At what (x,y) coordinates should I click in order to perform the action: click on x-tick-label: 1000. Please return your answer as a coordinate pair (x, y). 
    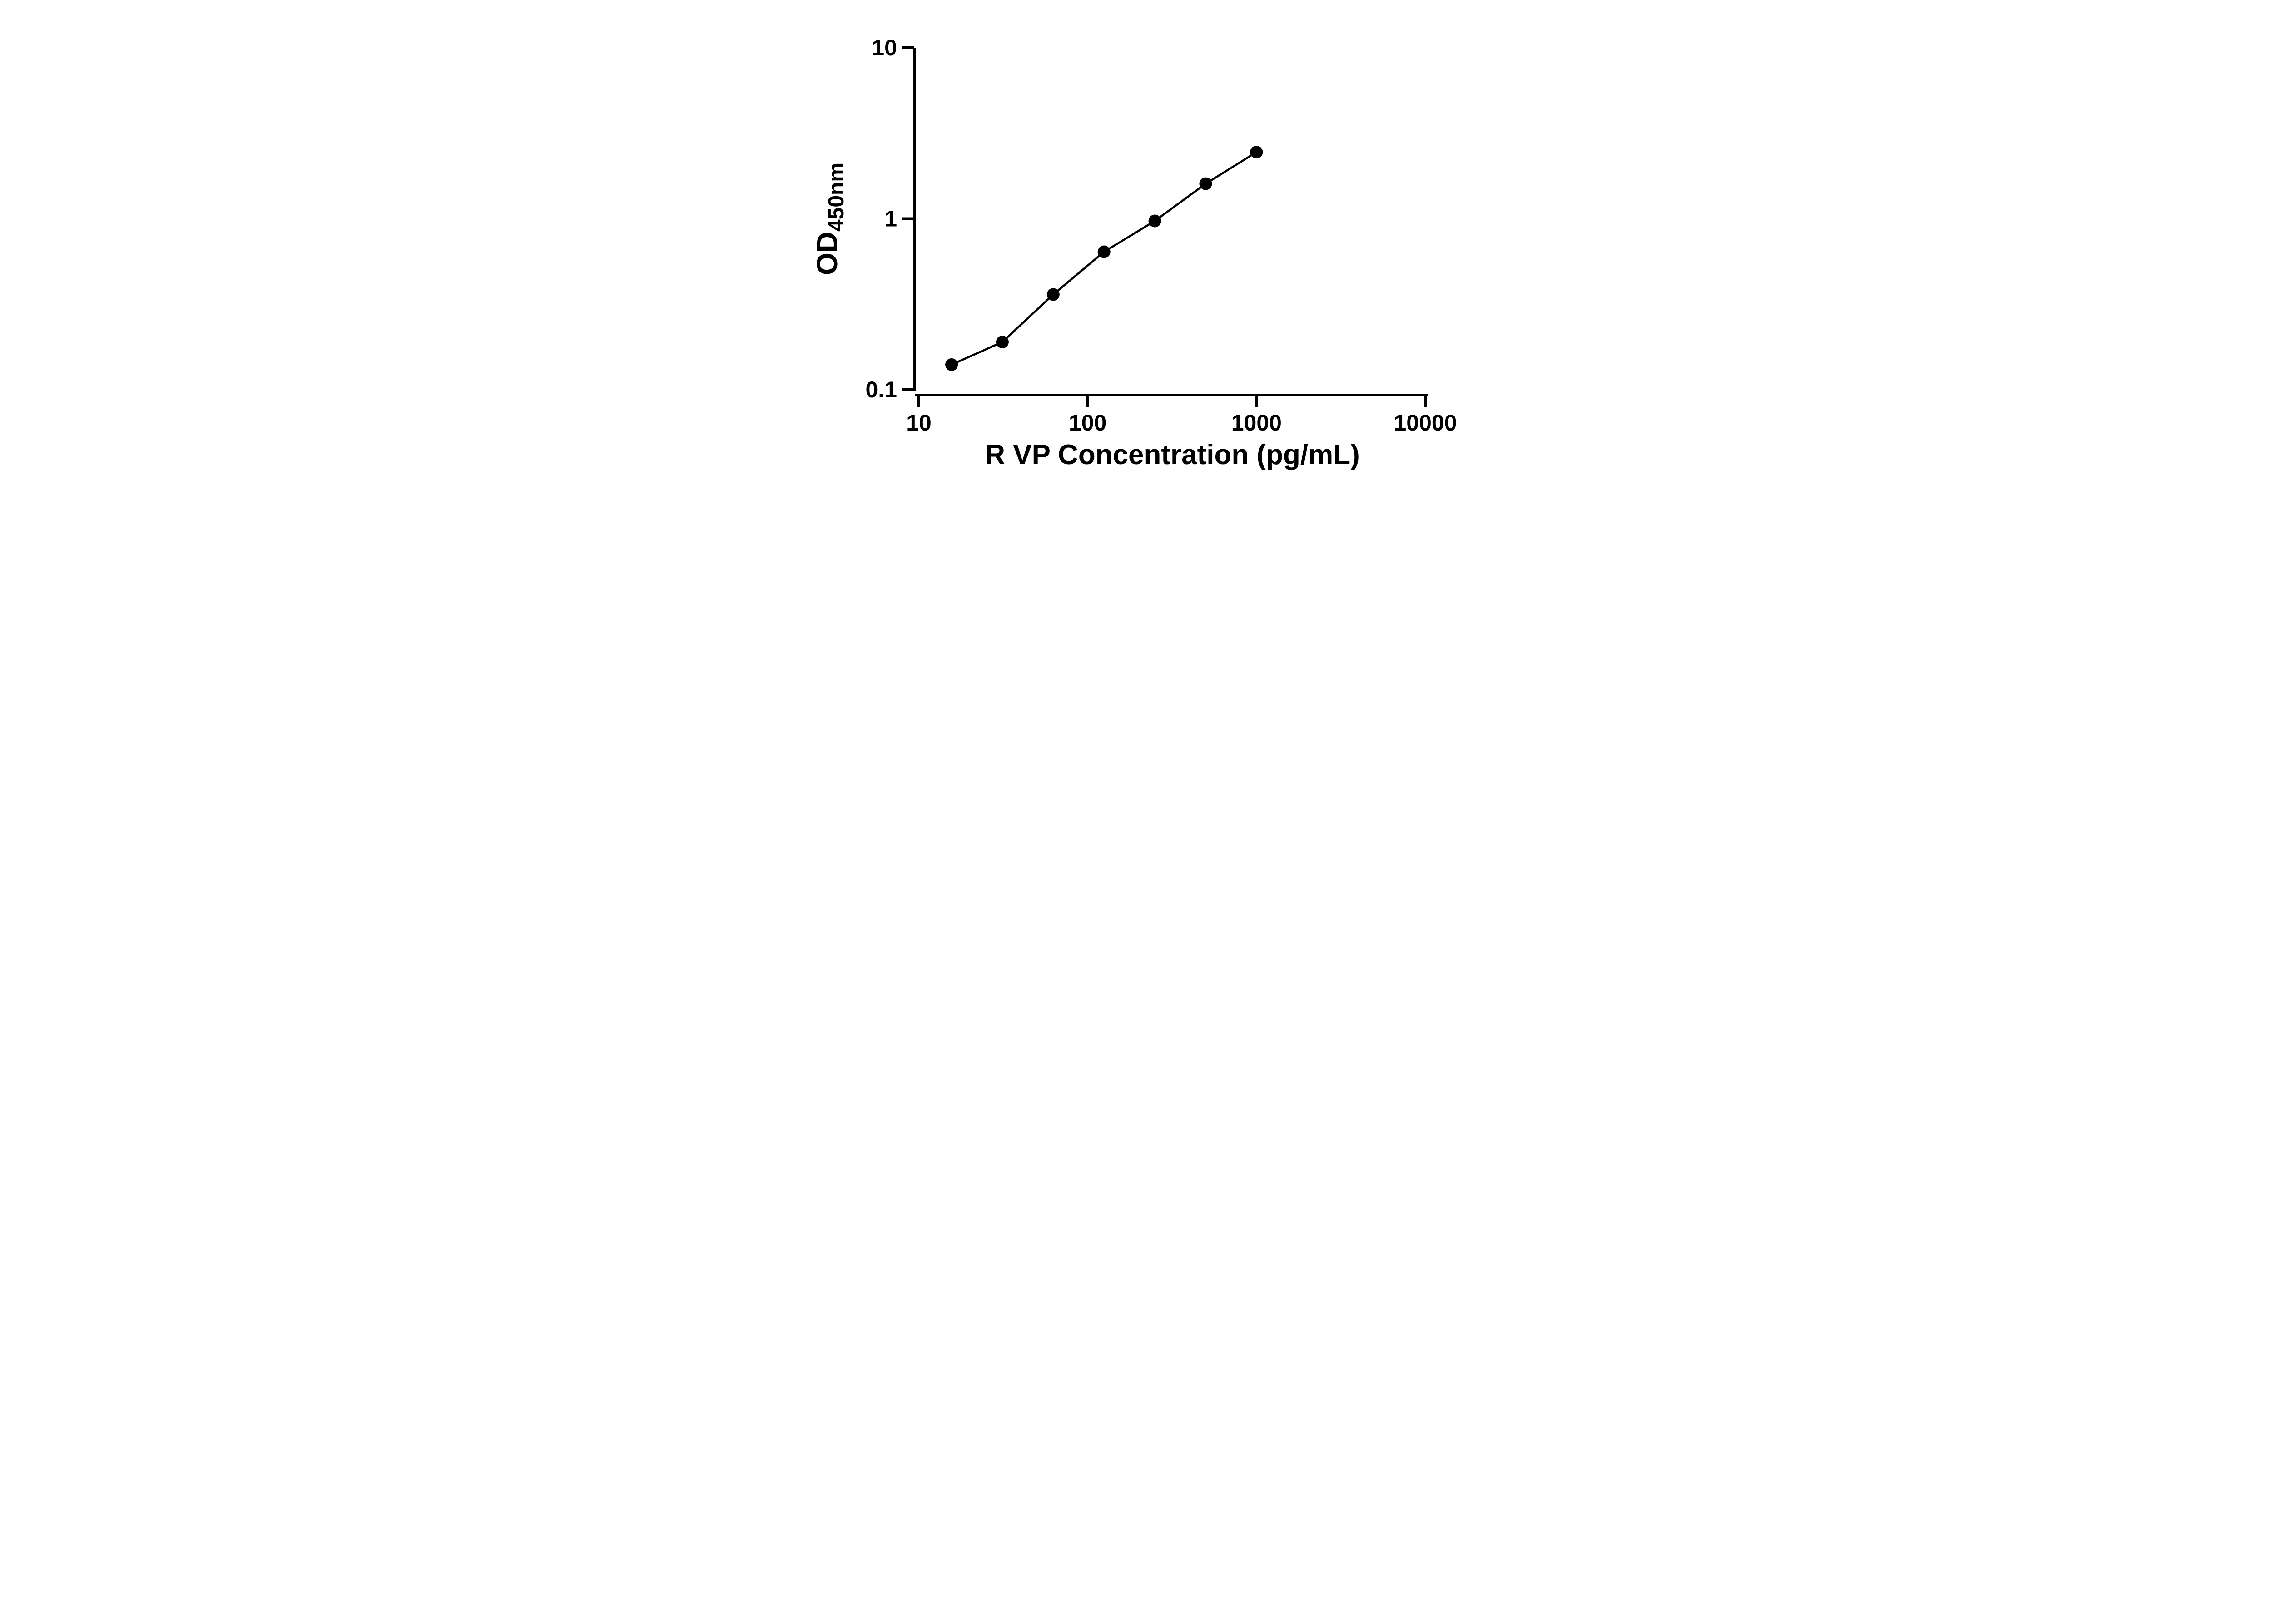
    Looking at the image, I should click on (1256, 423).